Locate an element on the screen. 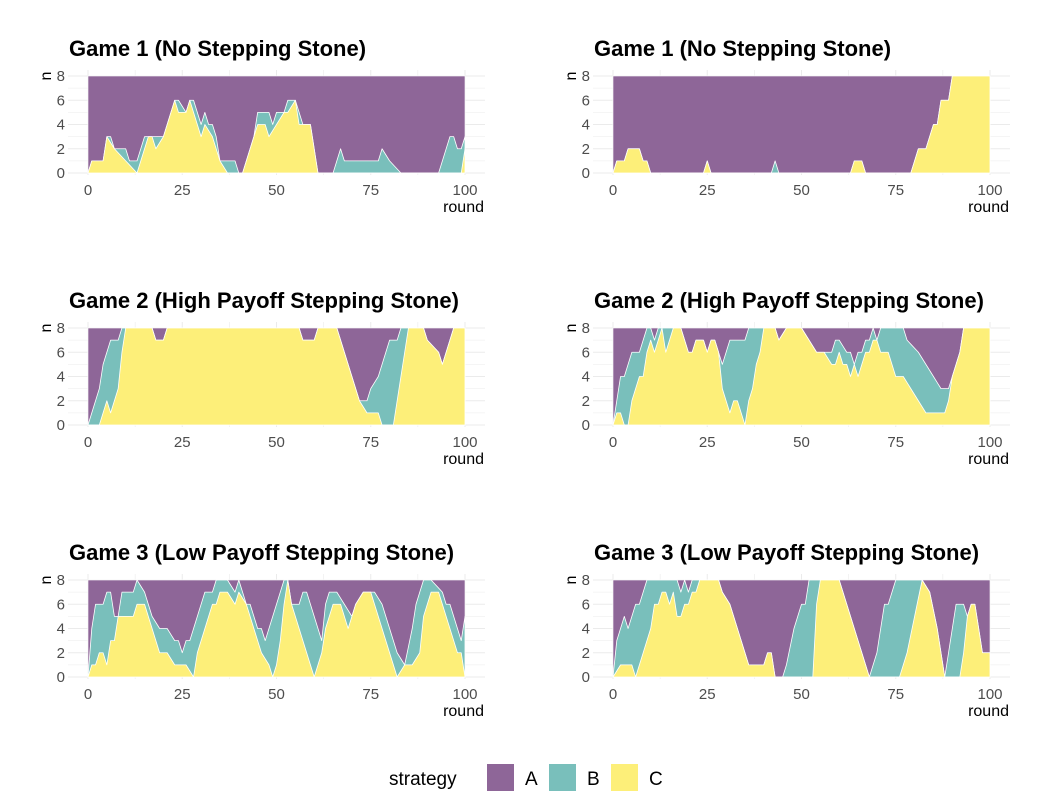 This screenshot has width=1050, height=800. legend: strategy A B C is located at coordinates (526, 777).